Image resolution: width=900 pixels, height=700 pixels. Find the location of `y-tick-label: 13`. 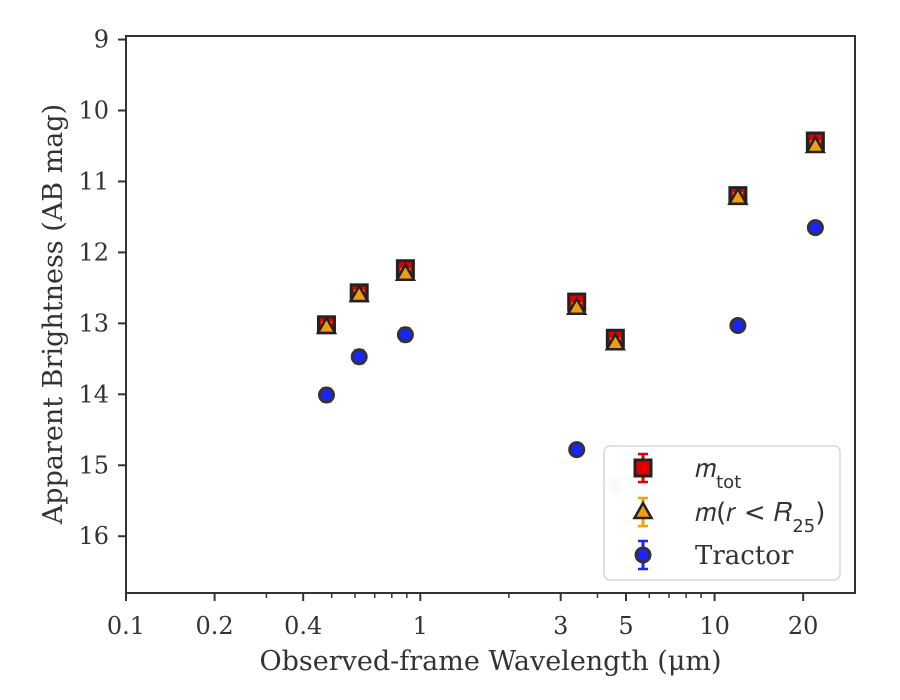

y-tick-label: 13 is located at coordinates (93, 323).